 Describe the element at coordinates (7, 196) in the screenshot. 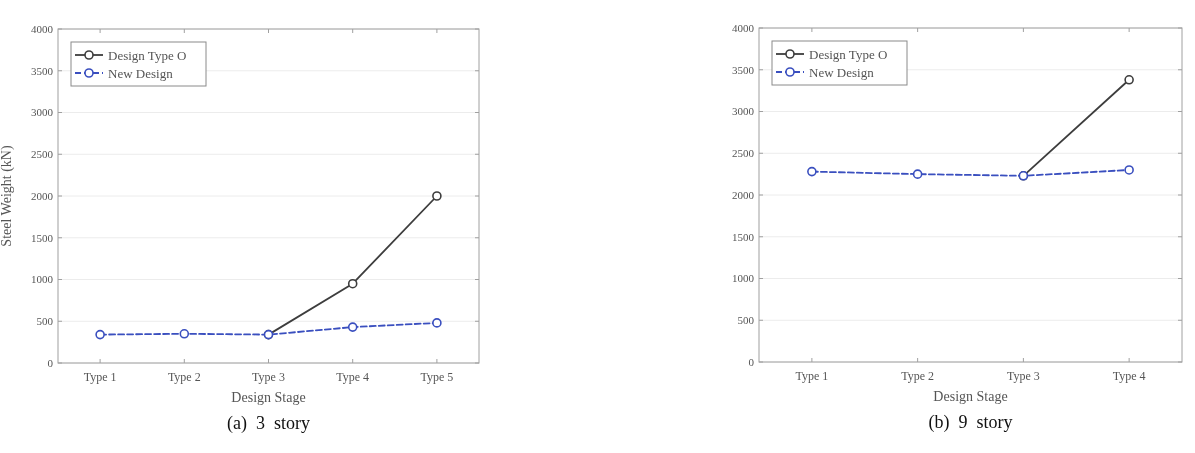

I see `y-axis-title: Steel Weight (kN)` at that location.